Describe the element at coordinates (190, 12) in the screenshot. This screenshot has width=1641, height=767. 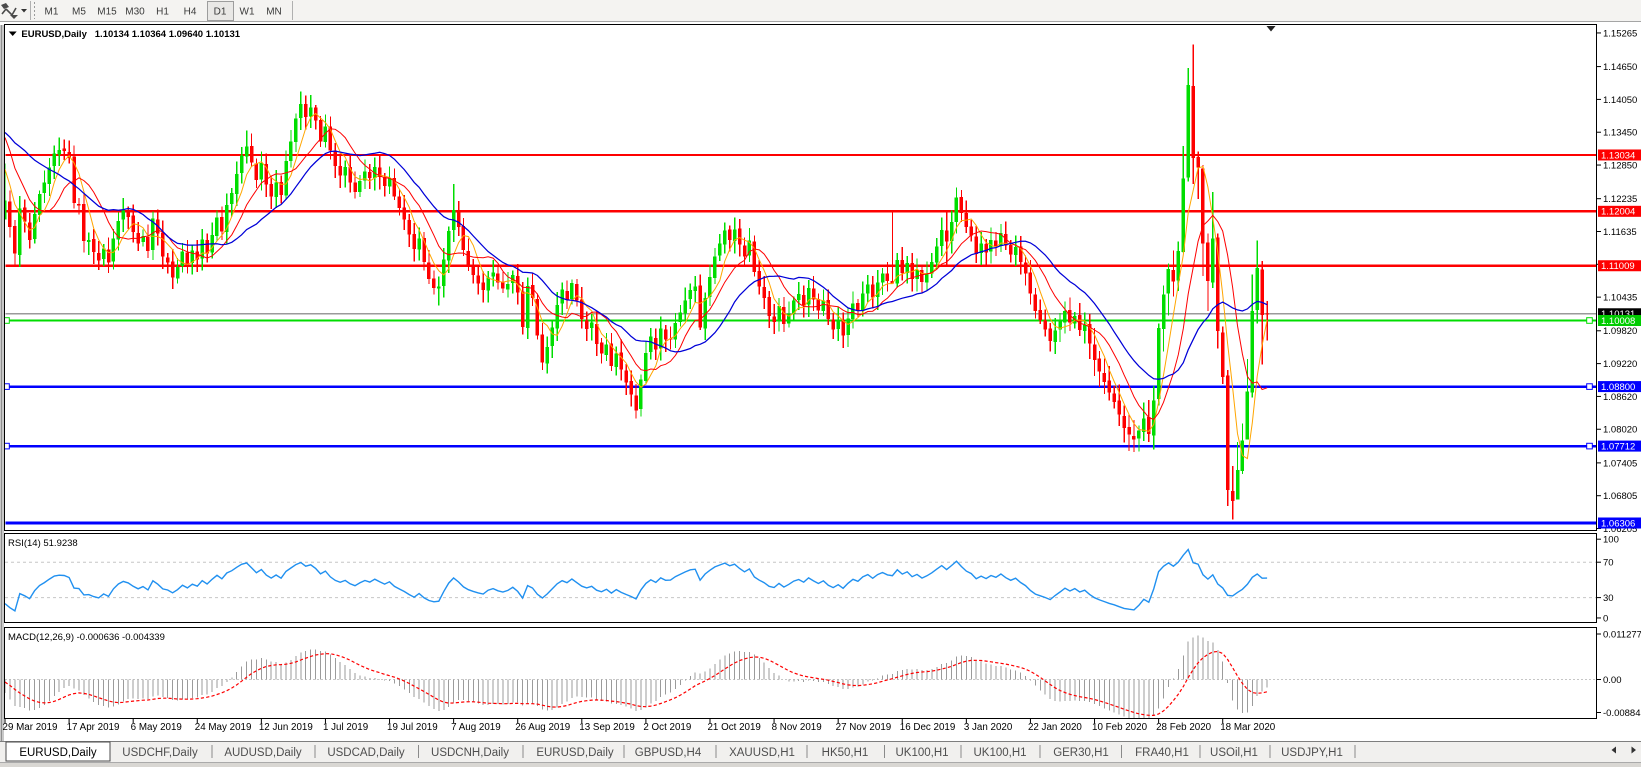
I see `svg-text: H4` at that location.